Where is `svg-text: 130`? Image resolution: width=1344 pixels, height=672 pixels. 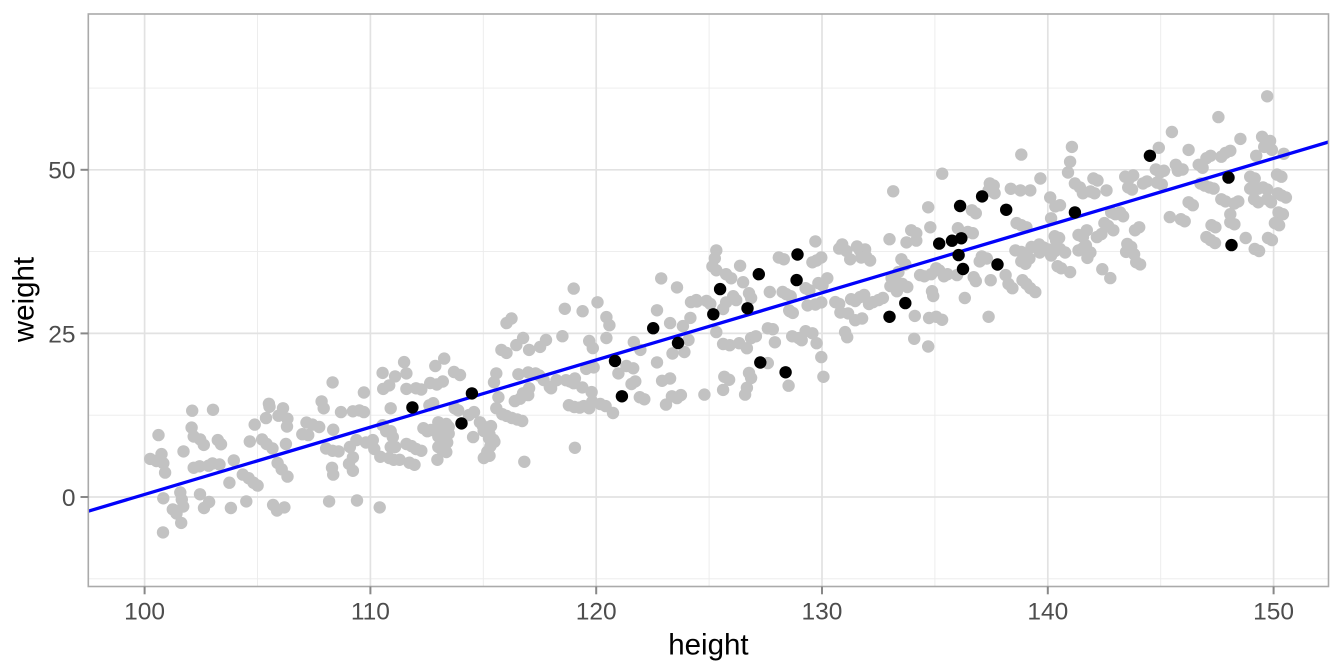 svg-text: 130 is located at coordinates (822, 612).